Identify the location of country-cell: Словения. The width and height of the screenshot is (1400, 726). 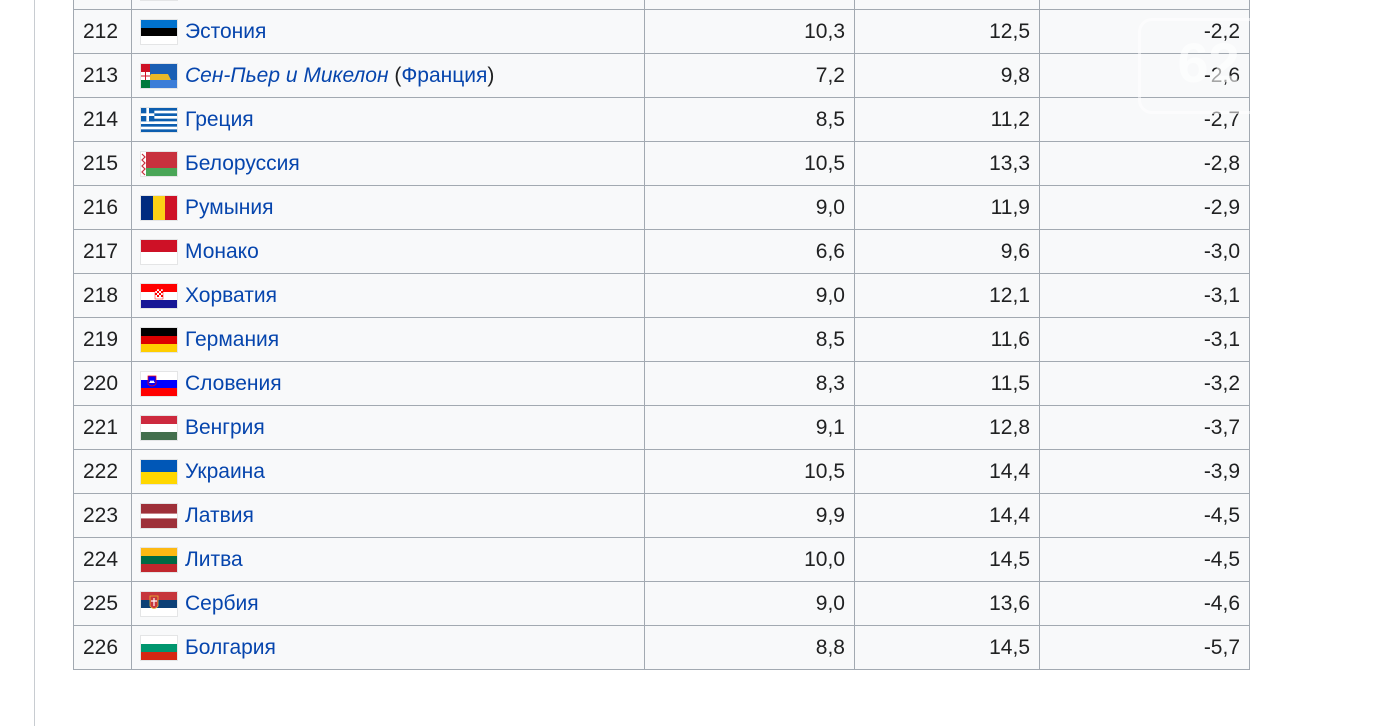
(388, 383).